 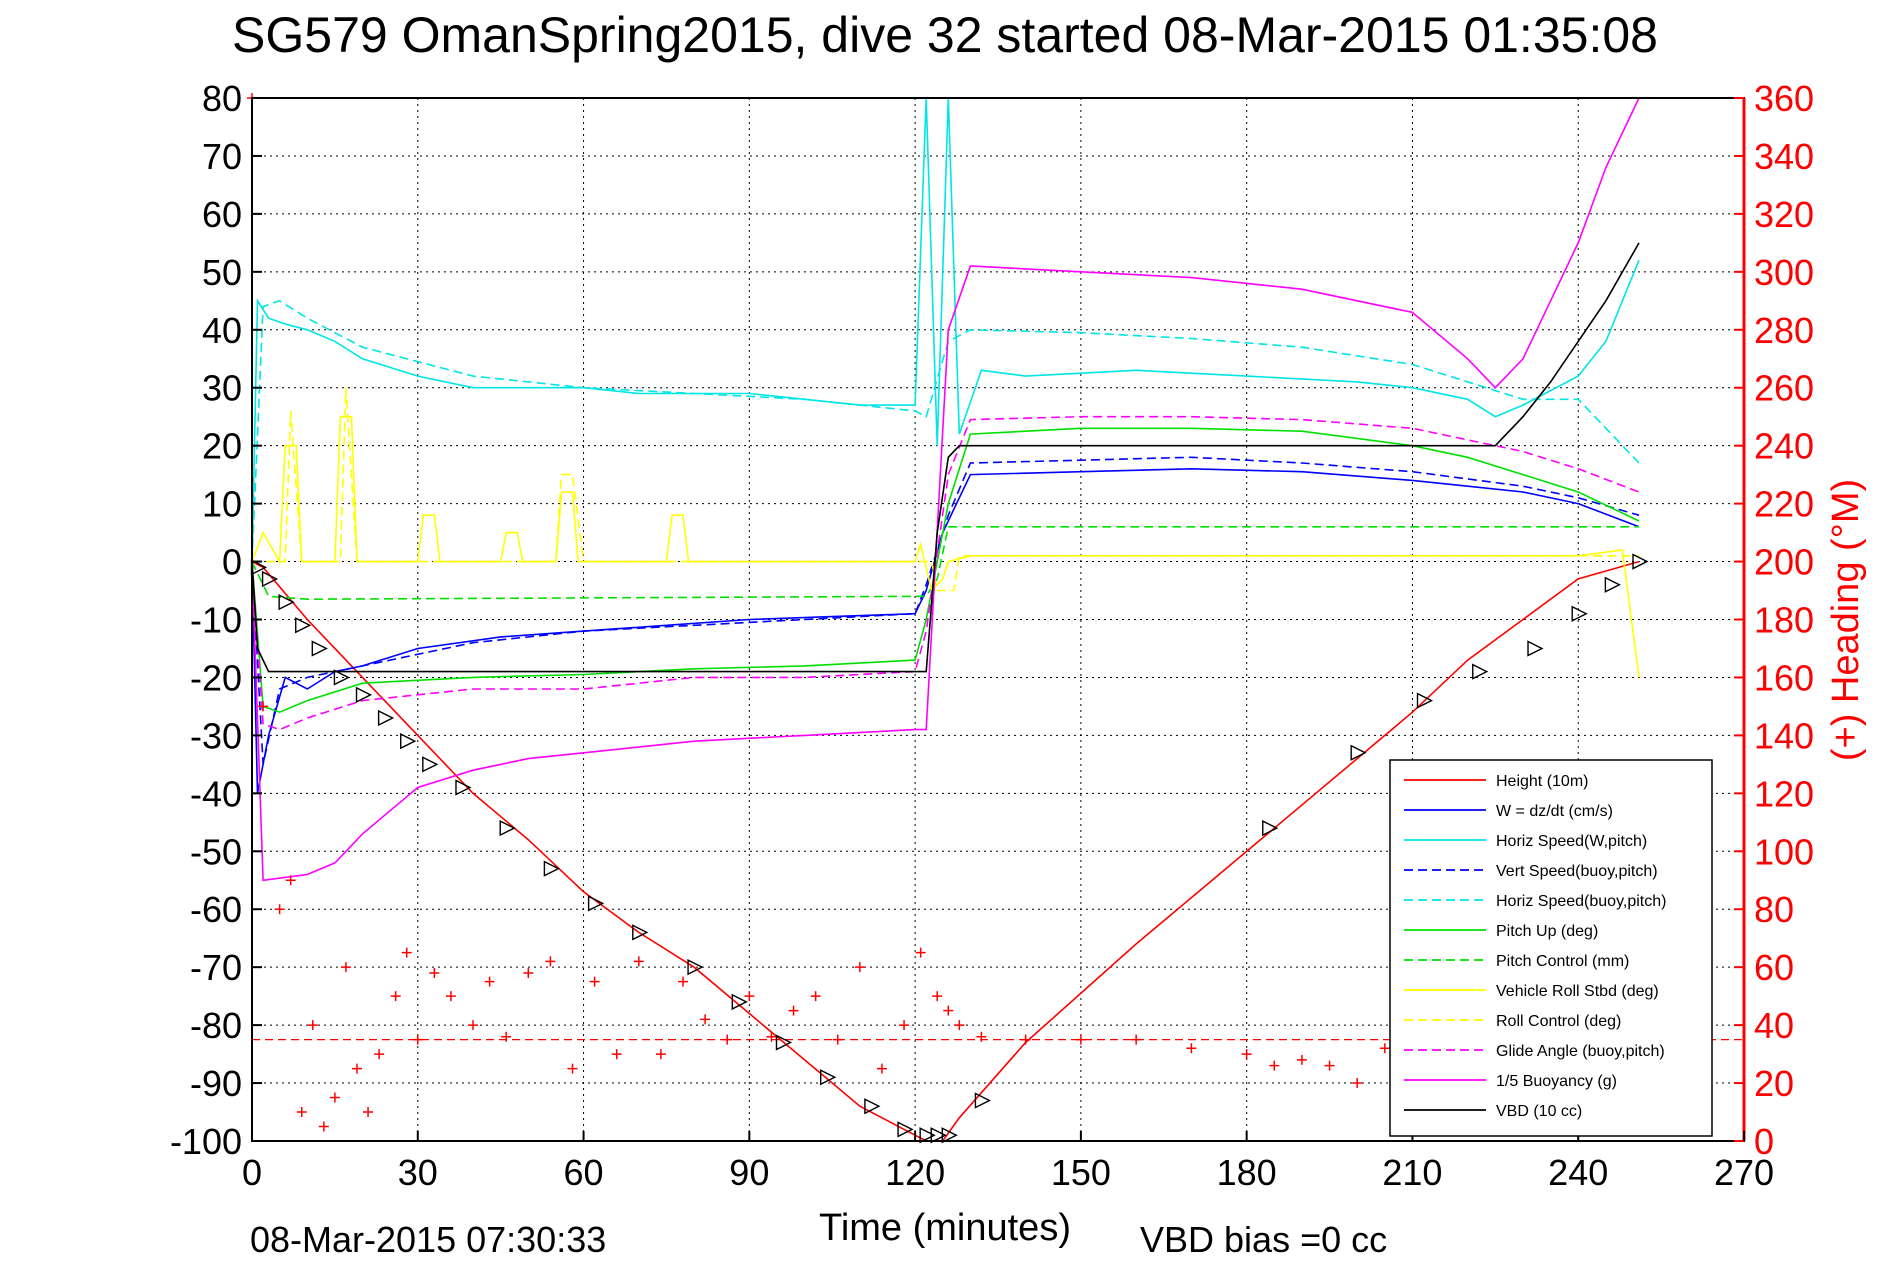 What do you see at coordinates (1081, 1172) in the screenshot?
I see `x-tick-label: 150` at bounding box center [1081, 1172].